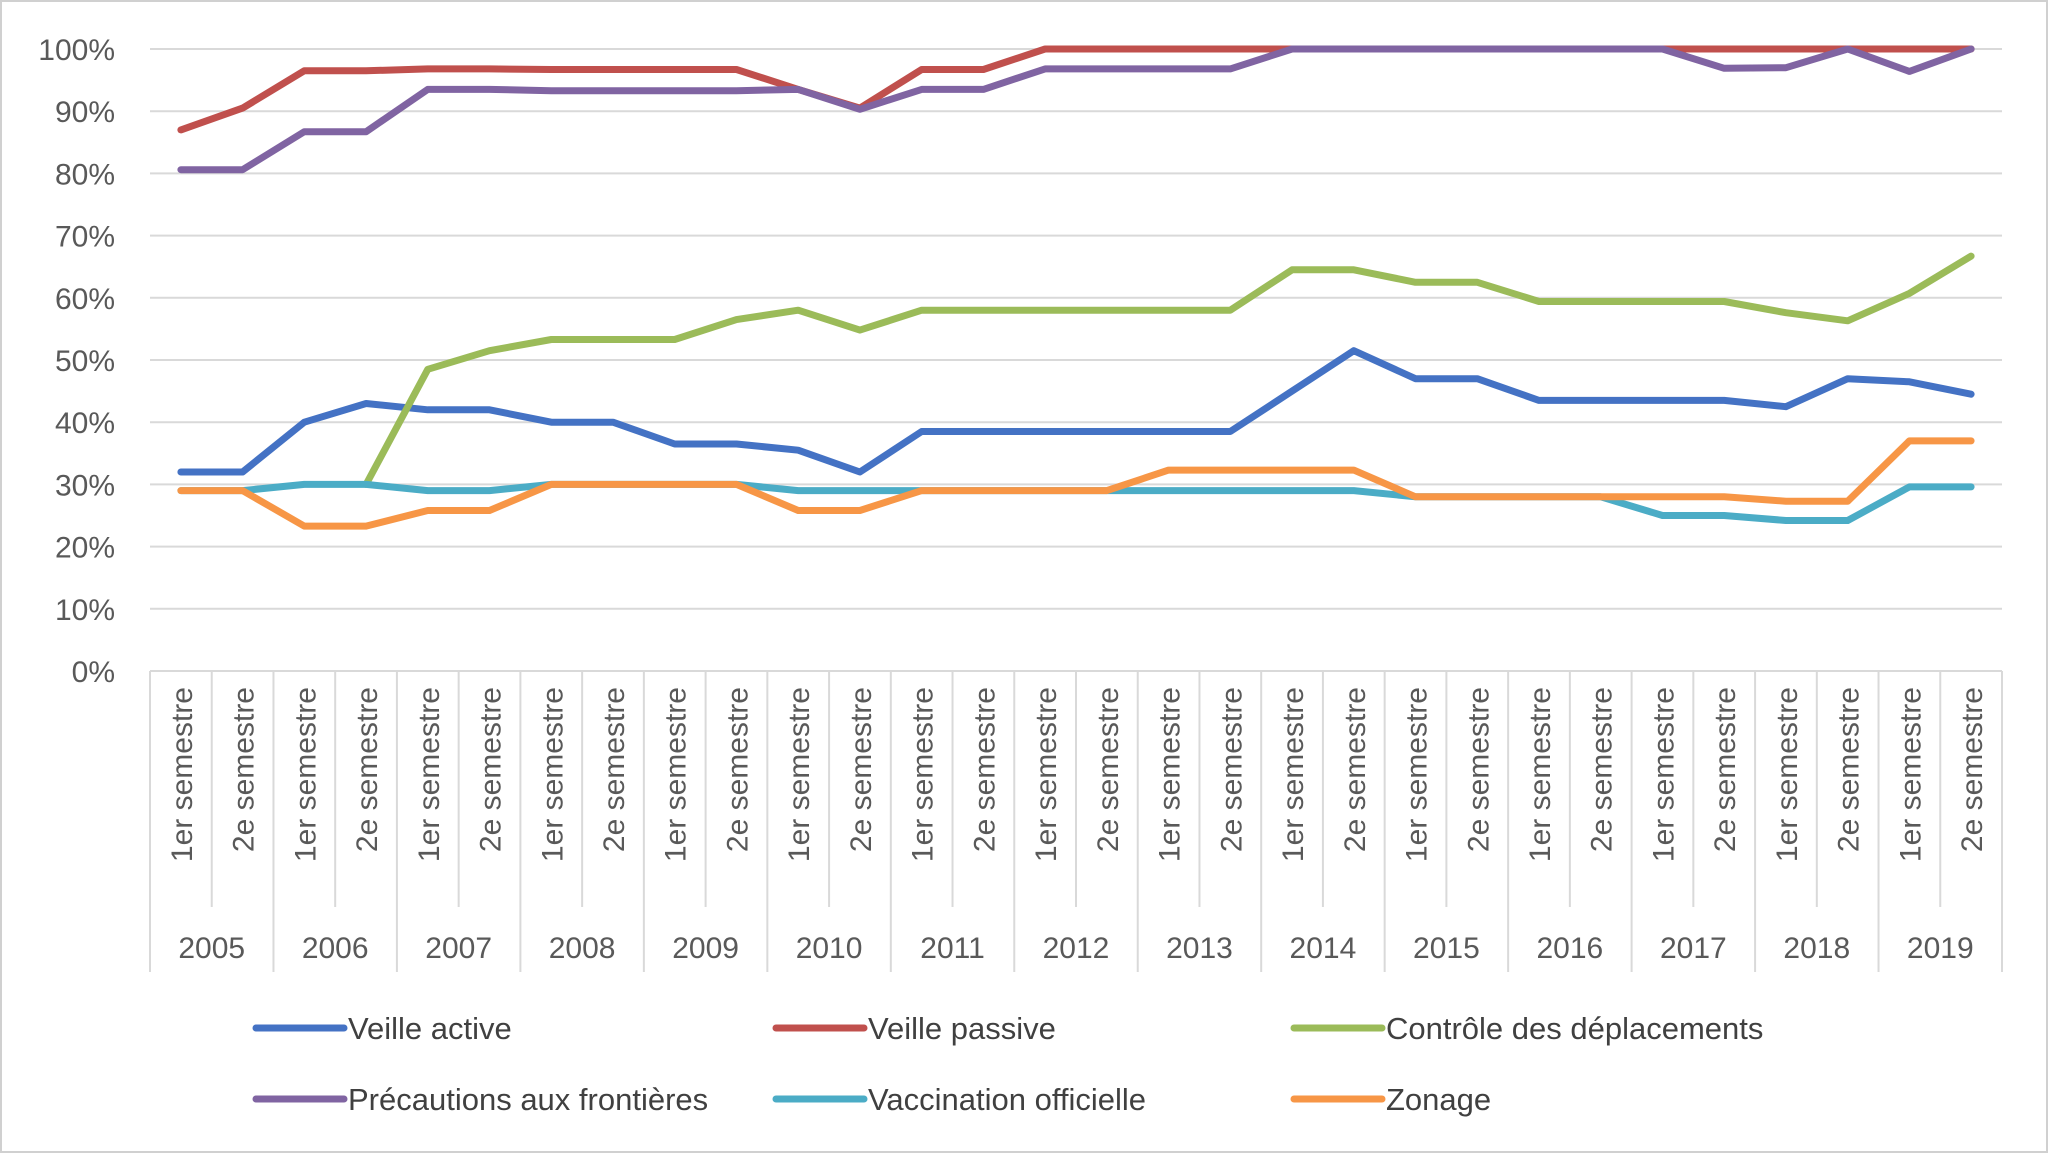  Describe the element at coordinates (430, 1028) in the screenshot. I see `legend-label: Veille active` at that location.